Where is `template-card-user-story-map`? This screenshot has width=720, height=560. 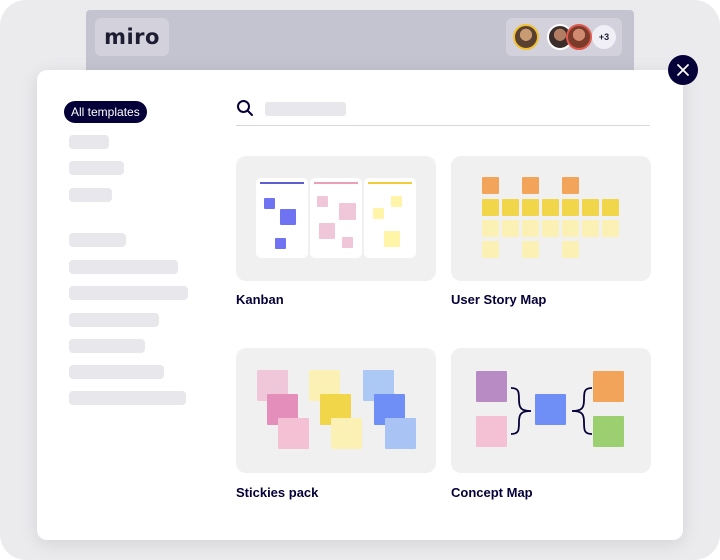
template-card-user-story-map is located at coordinates (551, 218).